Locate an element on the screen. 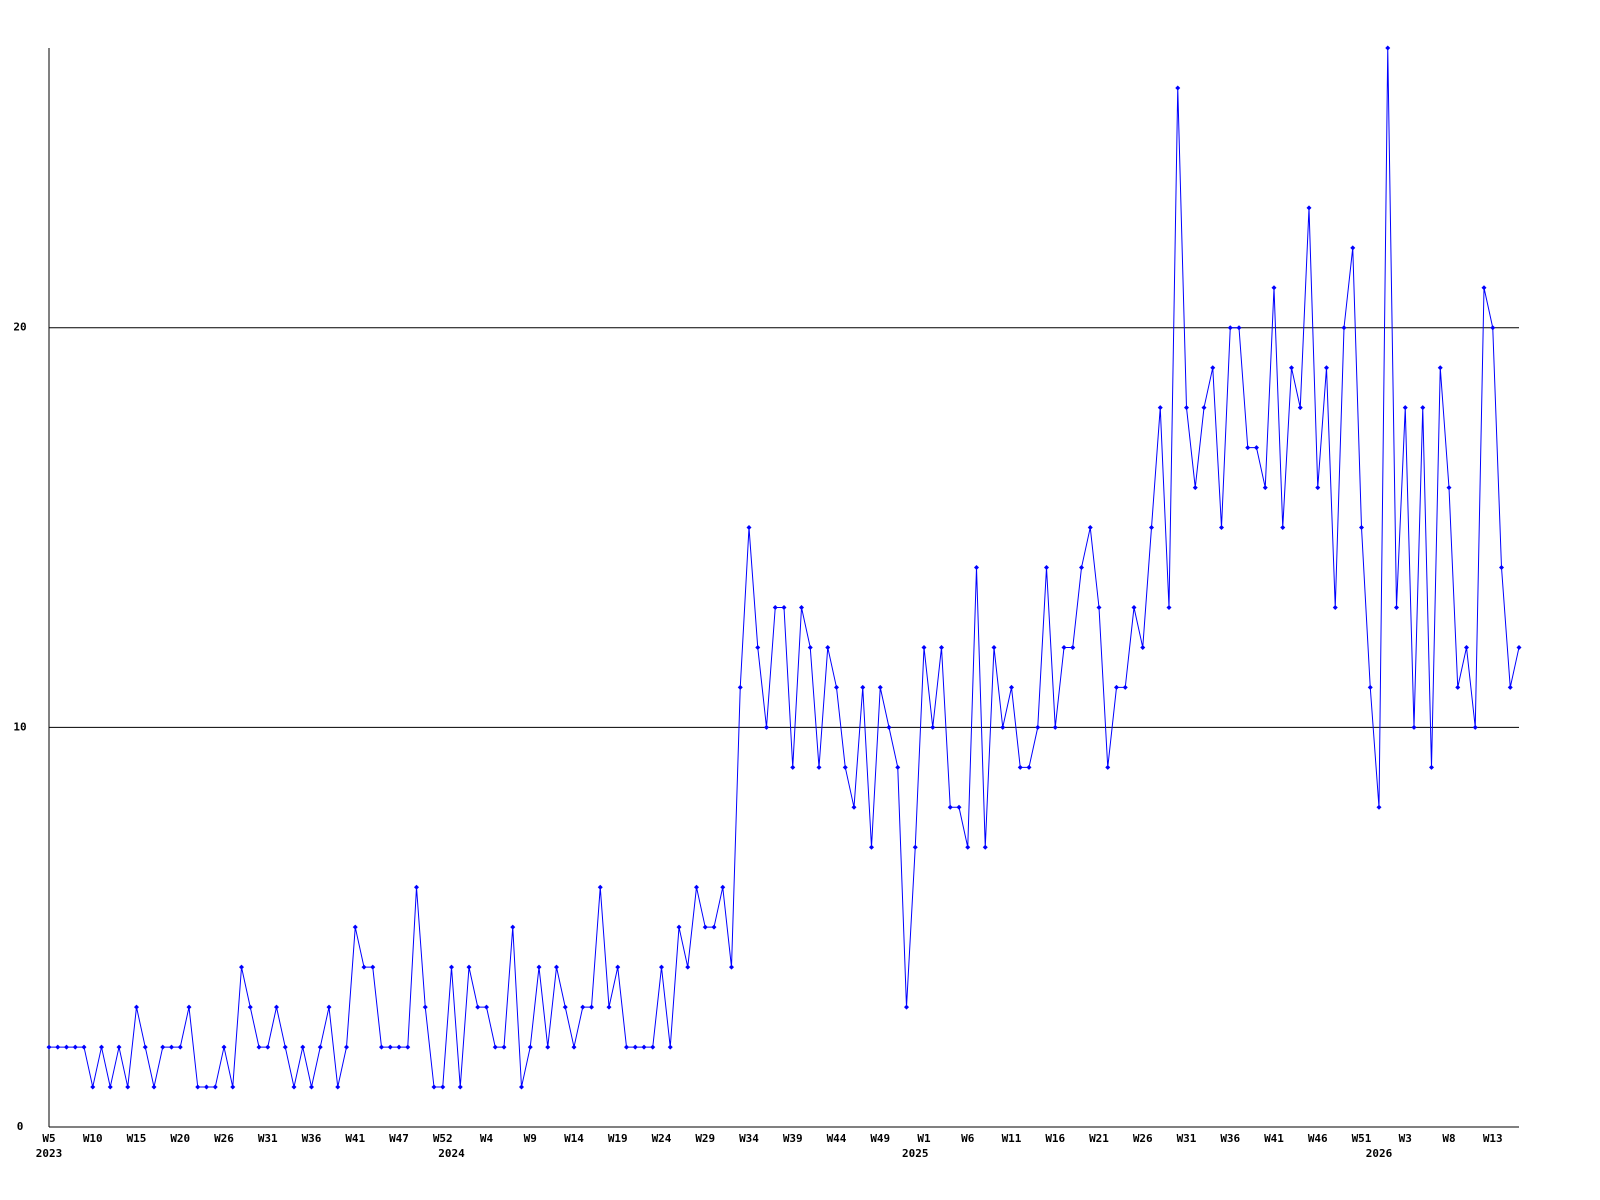  x-tick-label: W16 is located at coordinates (1055, 1138).